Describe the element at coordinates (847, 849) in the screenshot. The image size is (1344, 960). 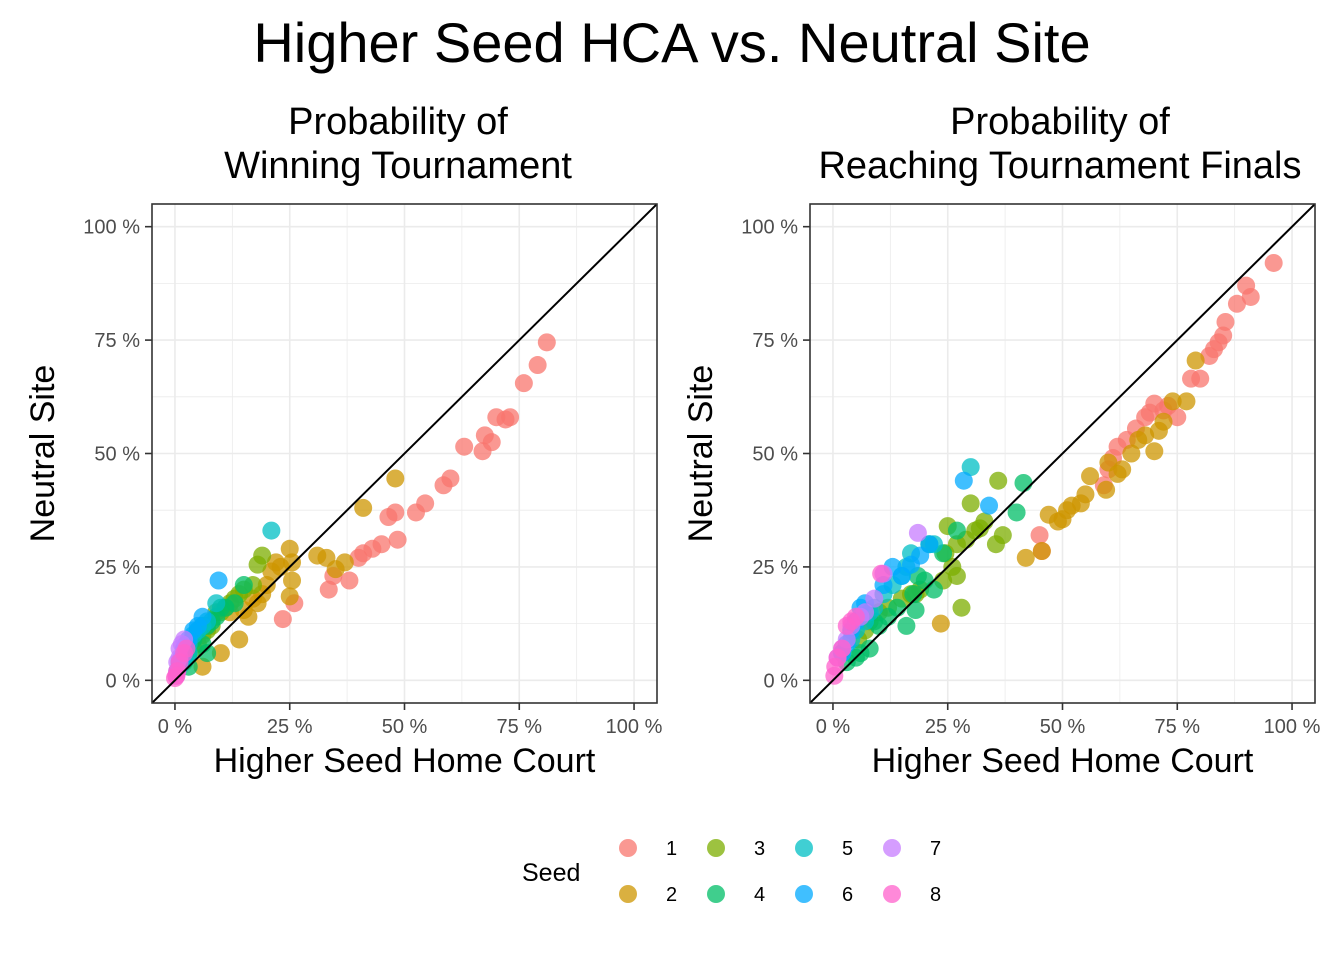
I see `legend-label: 5` at that location.